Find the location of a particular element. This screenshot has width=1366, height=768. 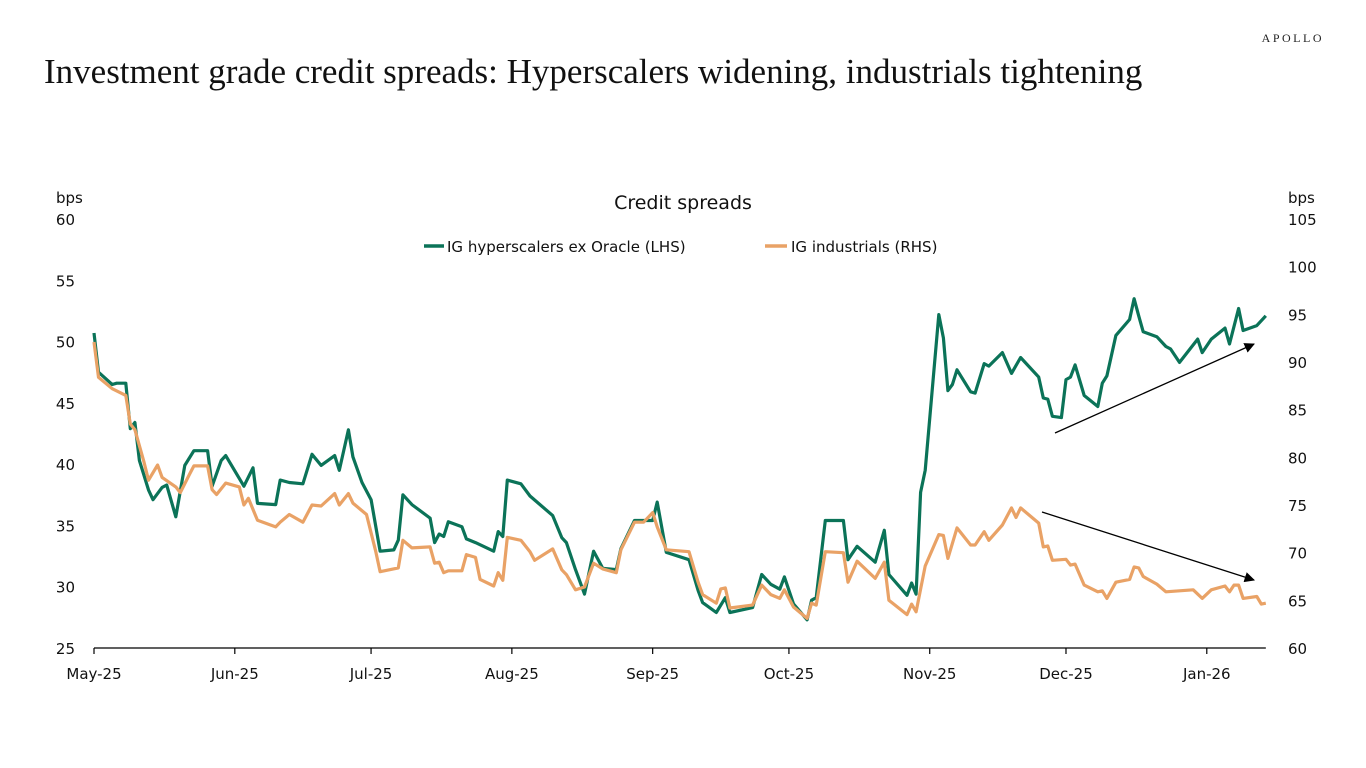

right-tick-label: 85 is located at coordinates (1297, 411).